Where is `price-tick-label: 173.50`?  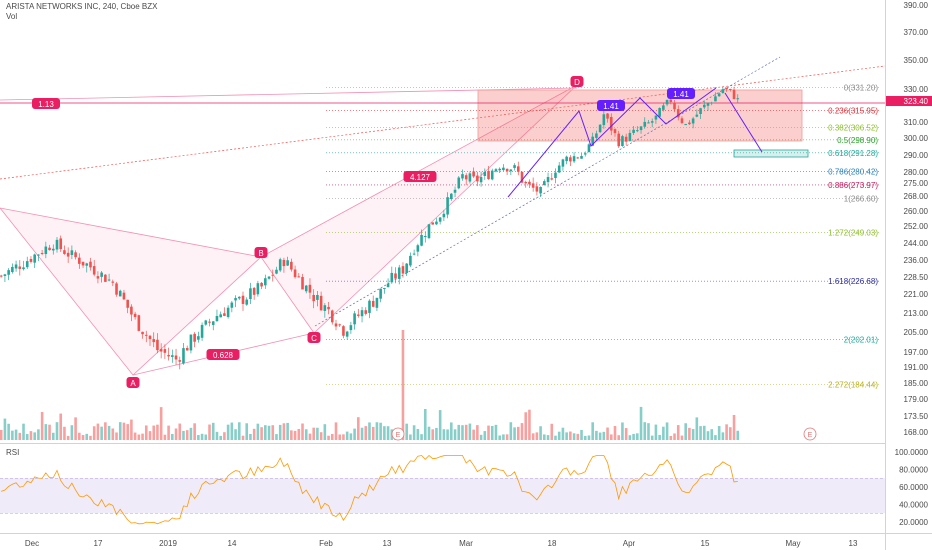 price-tick-label: 173.50 is located at coordinates (916, 416).